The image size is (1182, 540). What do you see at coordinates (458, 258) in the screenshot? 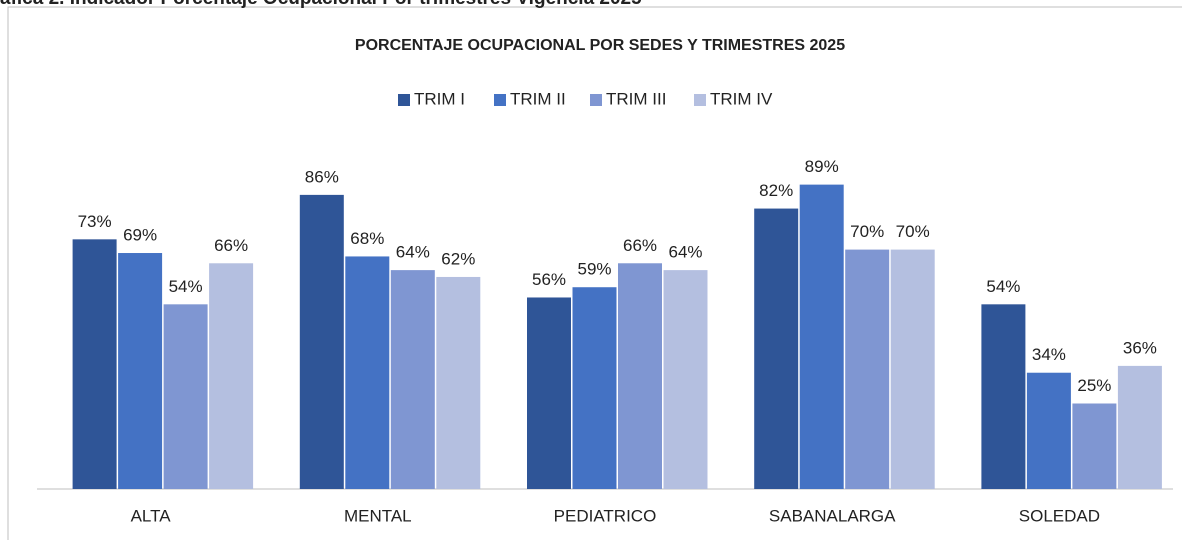
I see `data-label: 62%` at bounding box center [458, 258].